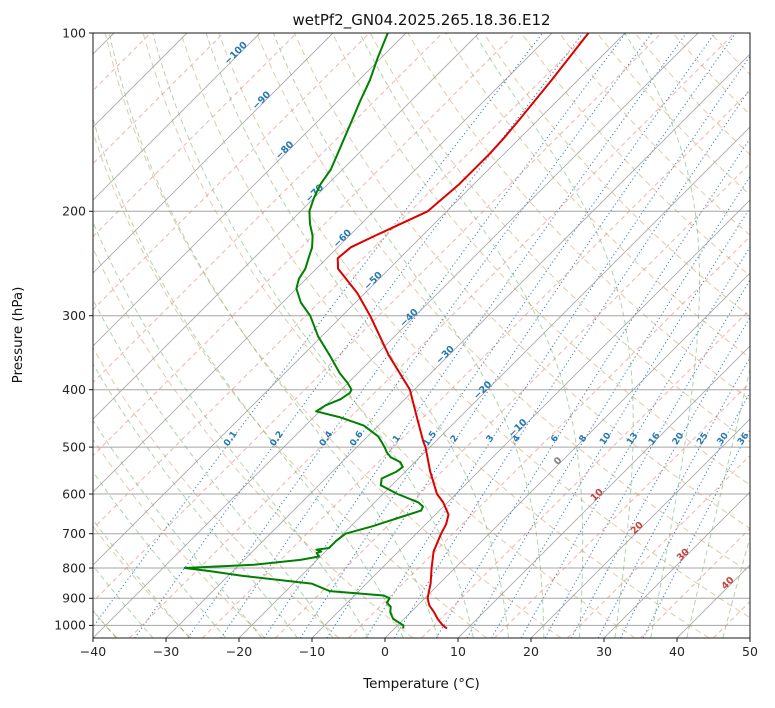 The height and width of the screenshot is (708, 775). I want to click on svg-text: 13, so click(632, 439).